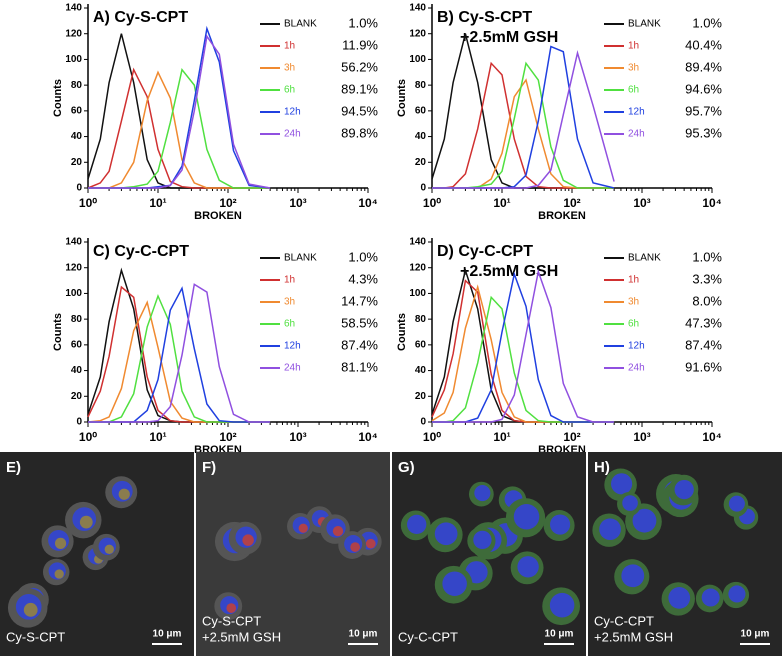 The image size is (784, 656). Describe the element at coordinates (703, 88) in the screenshot. I see `legend-percent: 94.6%` at that location.